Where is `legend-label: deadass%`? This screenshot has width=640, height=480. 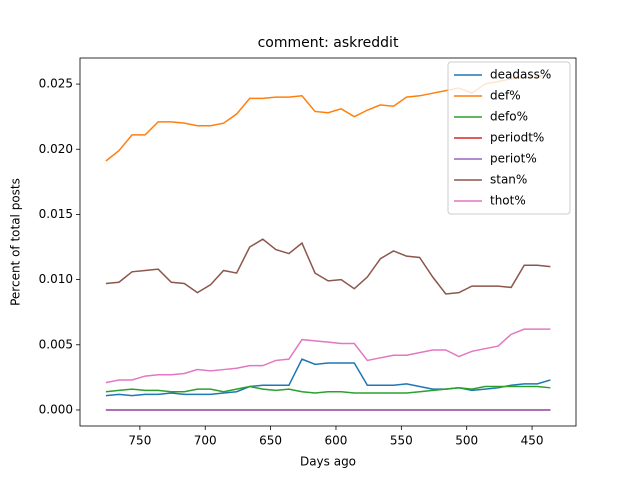
legend-label: deadass% is located at coordinates (520, 75).